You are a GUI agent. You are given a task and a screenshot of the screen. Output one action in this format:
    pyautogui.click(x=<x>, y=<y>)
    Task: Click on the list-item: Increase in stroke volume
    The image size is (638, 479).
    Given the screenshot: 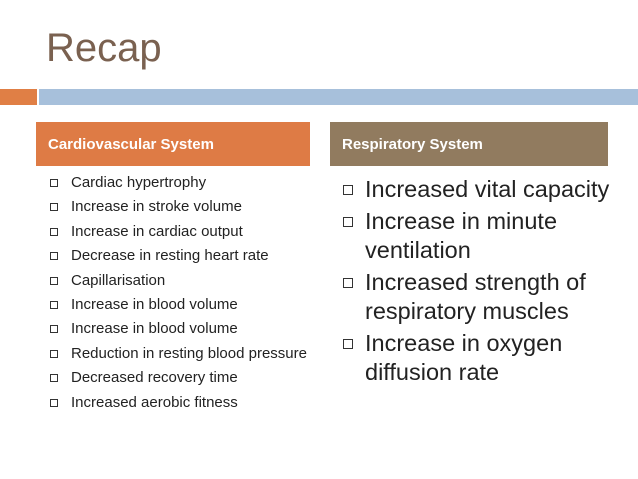 What is the action you would take?
    pyautogui.click(x=180, y=206)
    